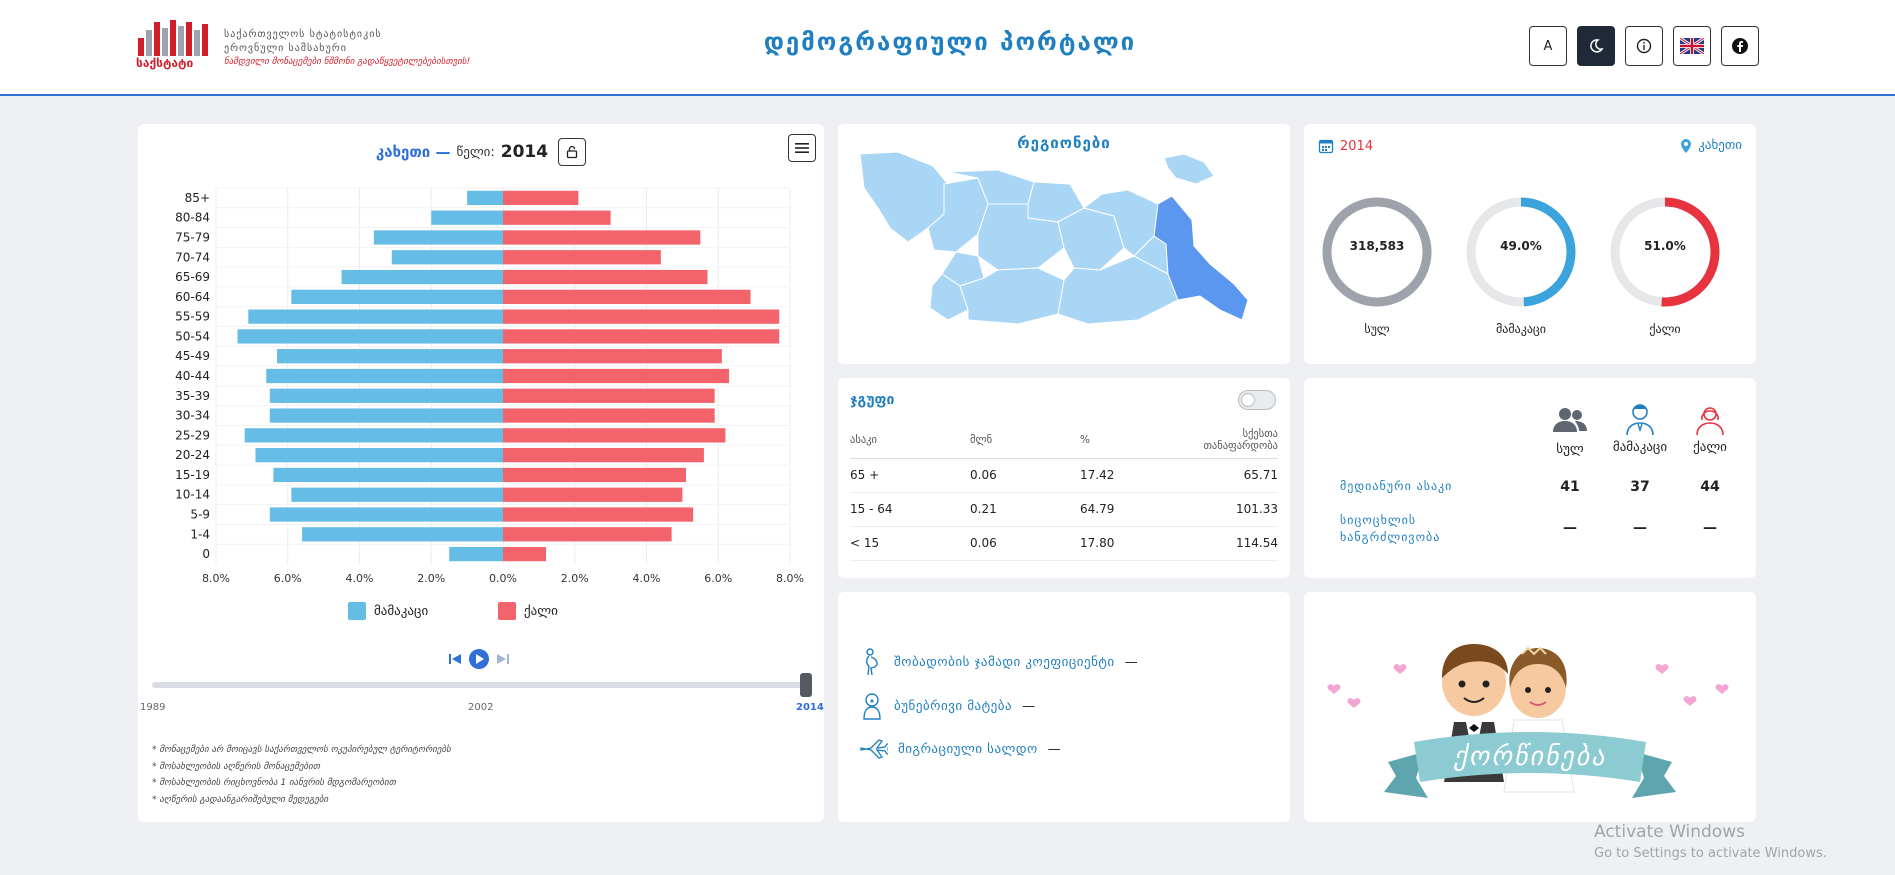 The width and height of the screenshot is (1895, 875). I want to click on ring-total-label: სულ, so click(1377, 329).